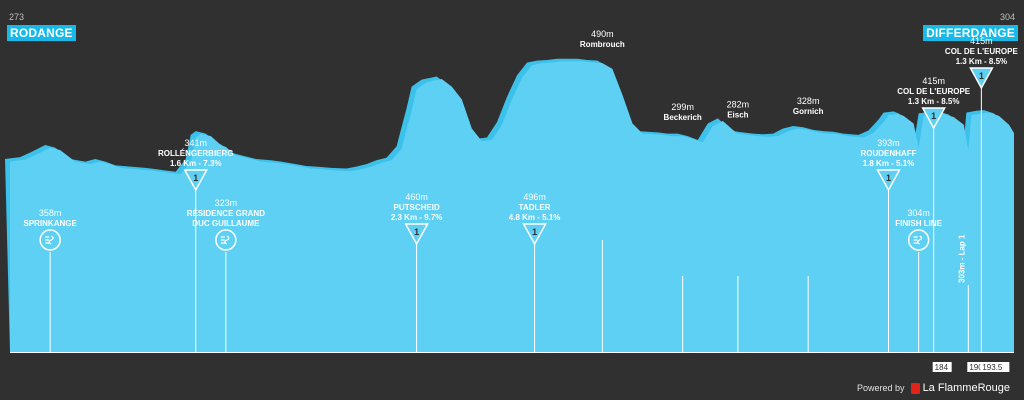  What do you see at coordinates (737, 115) in the screenshot?
I see `annotation-name: Eisch` at bounding box center [737, 115].